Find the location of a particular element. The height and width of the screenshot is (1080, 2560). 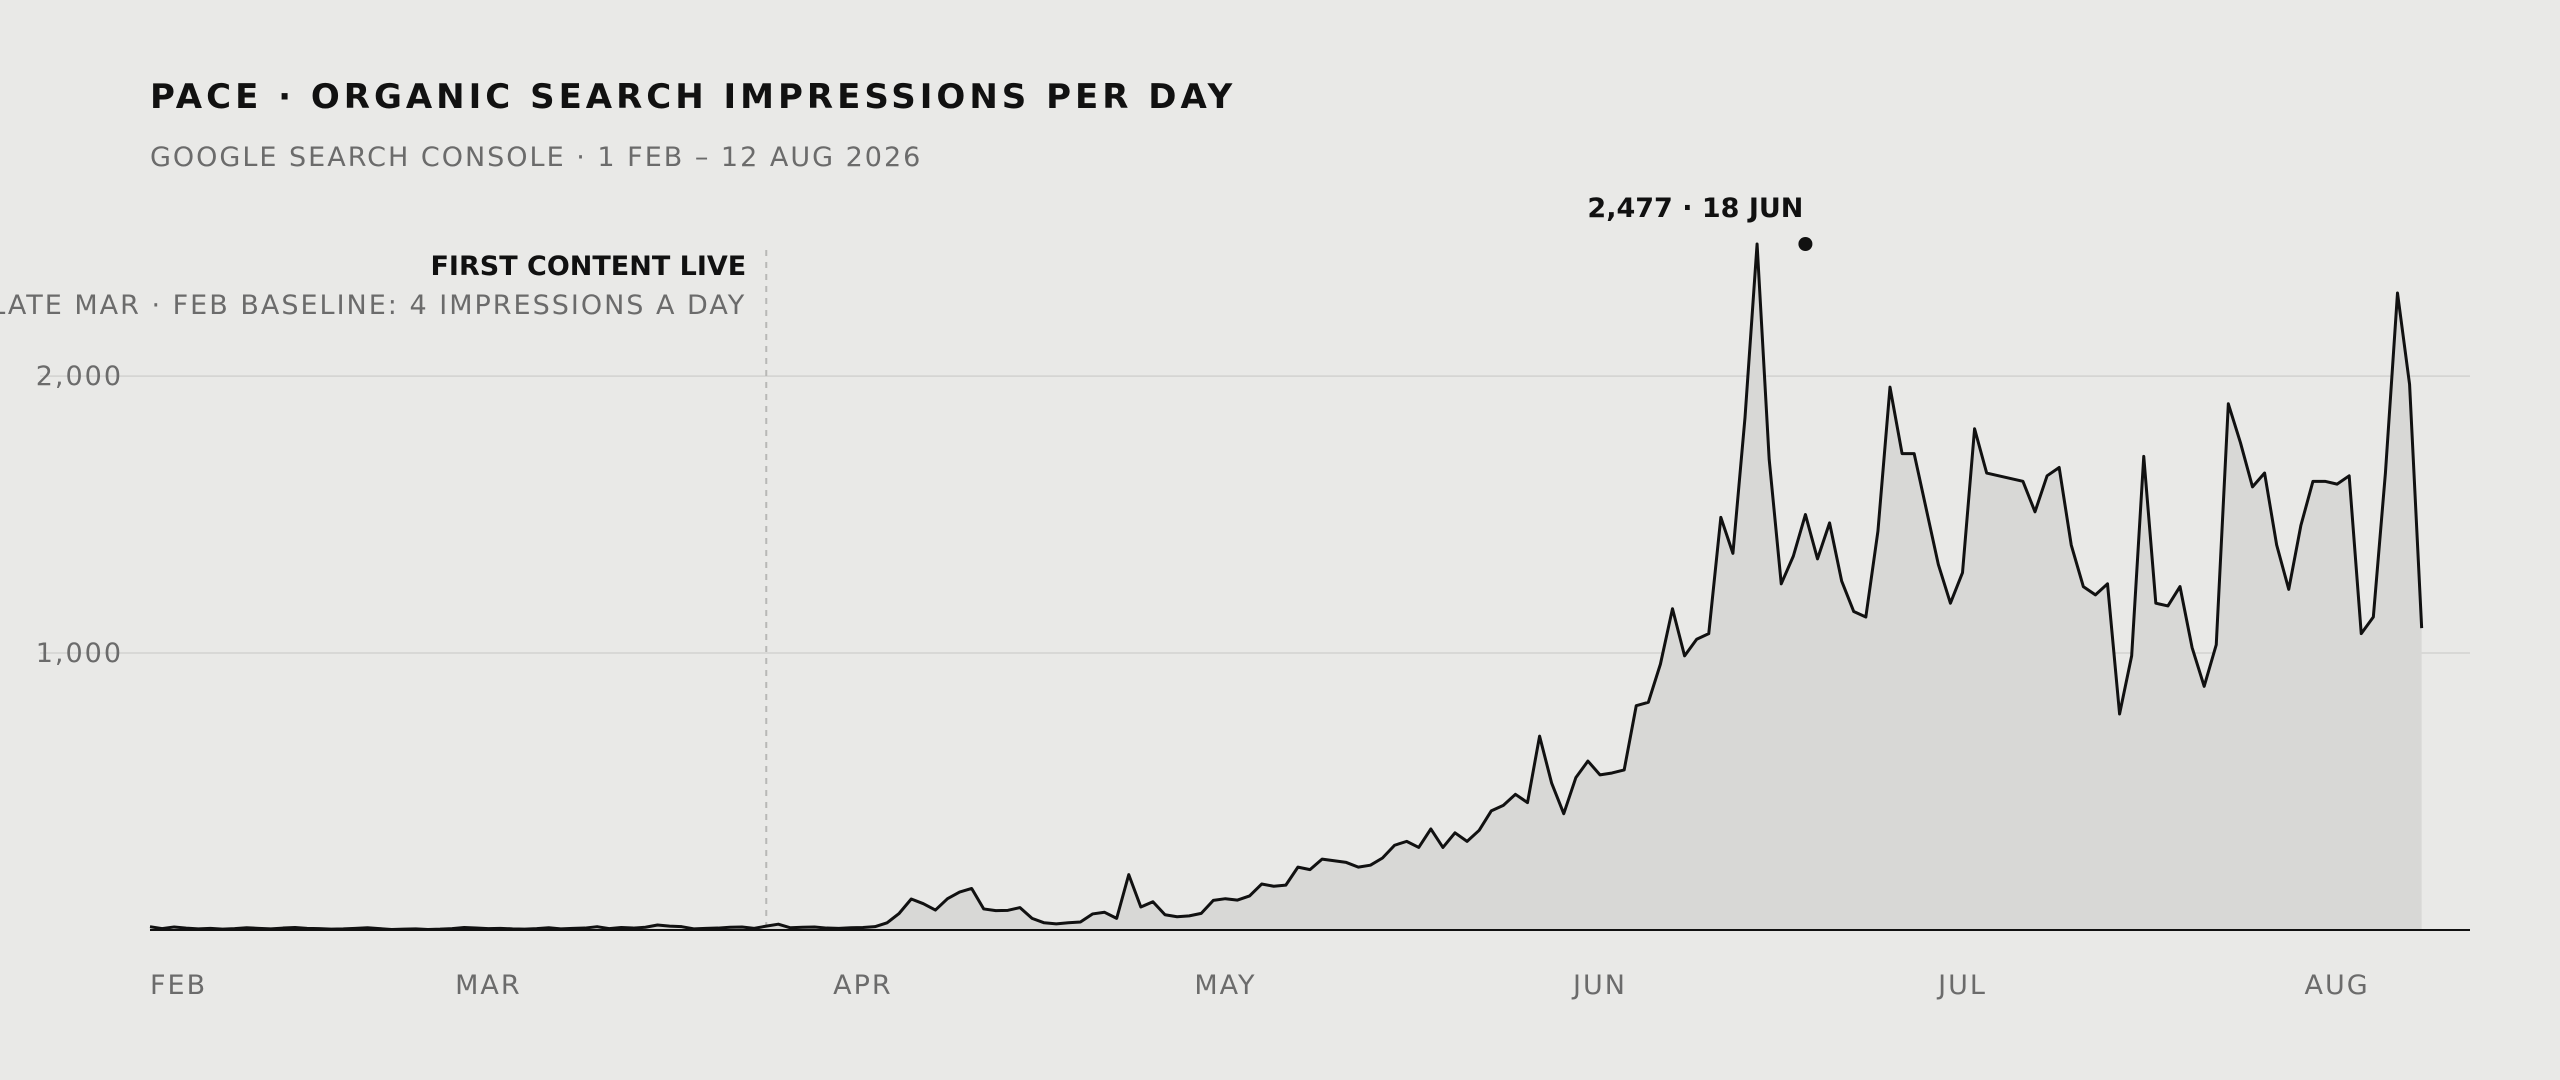

y-tick-label: 1,000 is located at coordinates (79, 653).